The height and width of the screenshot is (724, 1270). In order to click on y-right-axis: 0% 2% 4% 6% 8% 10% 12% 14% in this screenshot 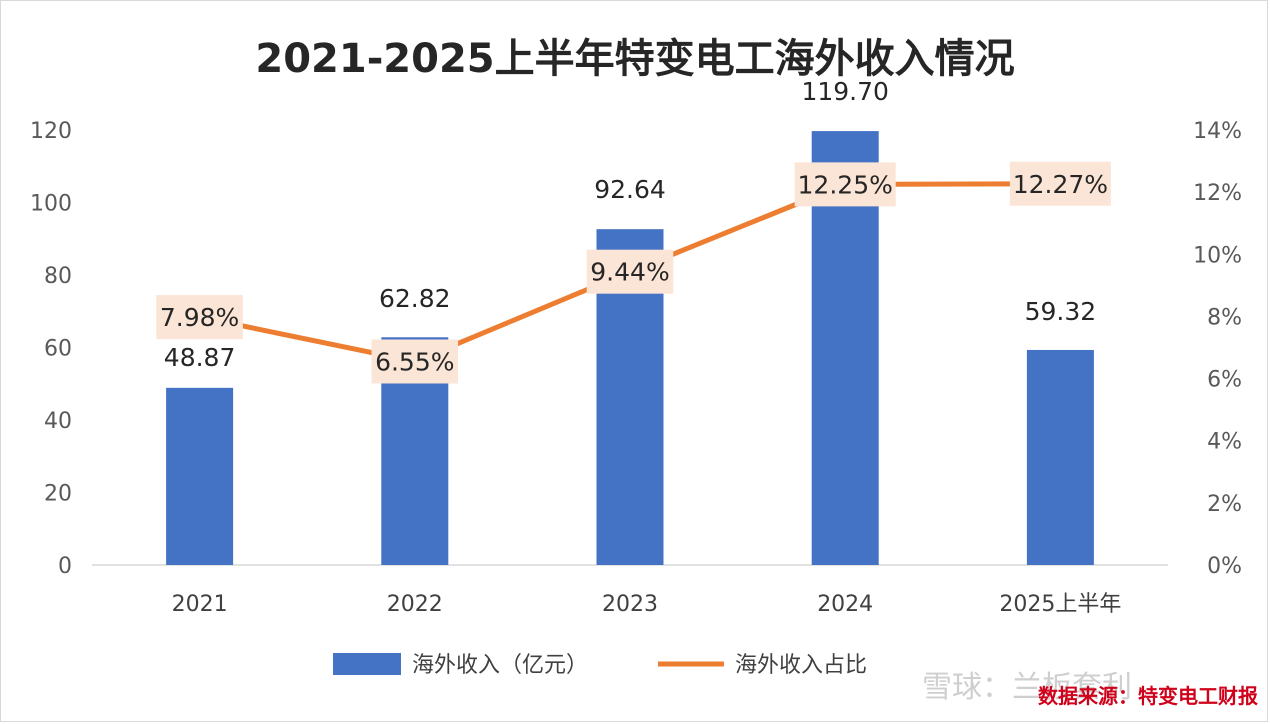, I will do `click(1217, 349)`.